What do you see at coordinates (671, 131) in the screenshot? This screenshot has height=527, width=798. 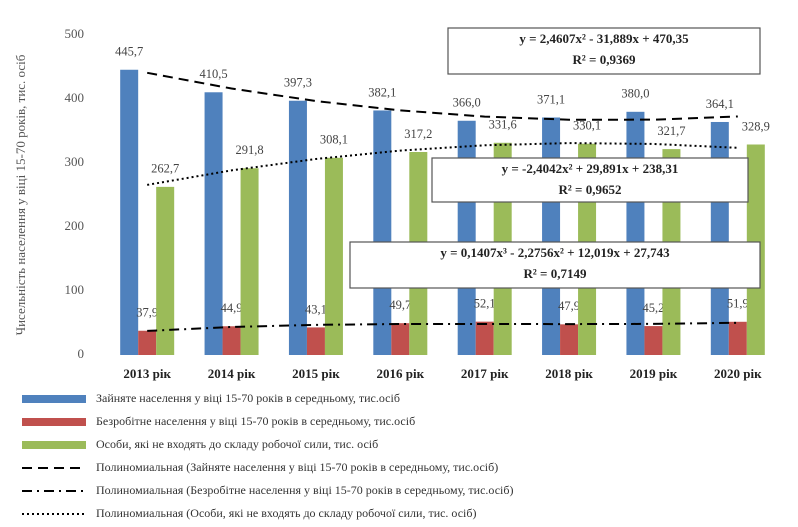 I see `data-label: 321,7` at bounding box center [671, 131].